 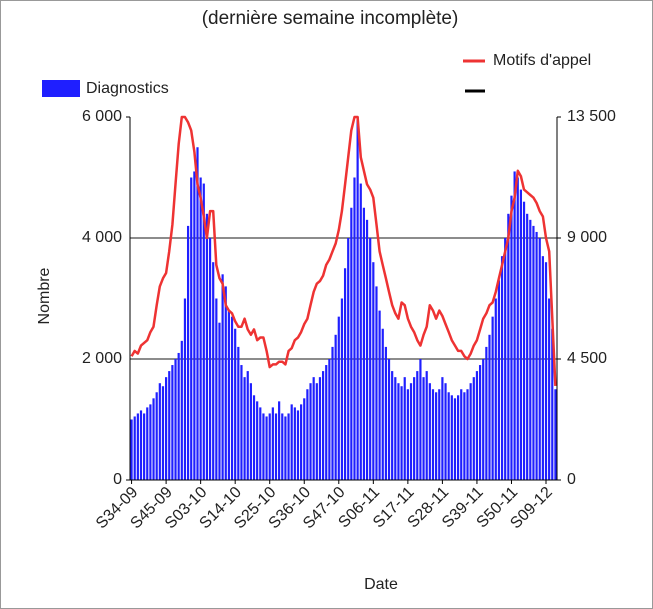 I want to click on y-tick-label: 0, so click(x=117, y=479).